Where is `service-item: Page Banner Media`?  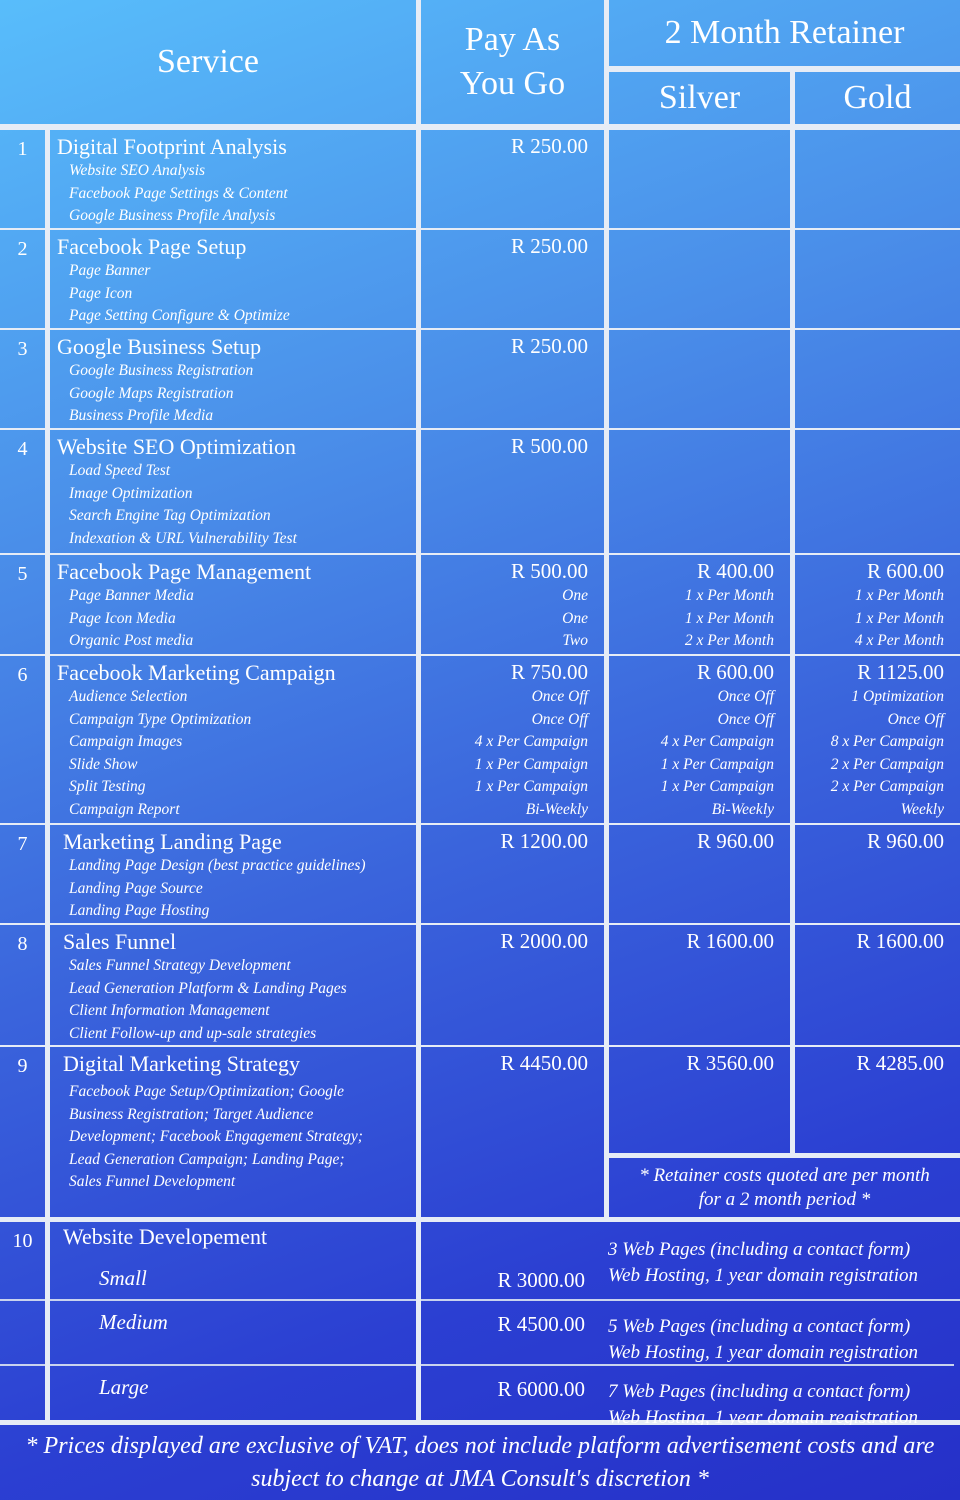 service-item: Page Banner Media is located at coordinates (131, 595).